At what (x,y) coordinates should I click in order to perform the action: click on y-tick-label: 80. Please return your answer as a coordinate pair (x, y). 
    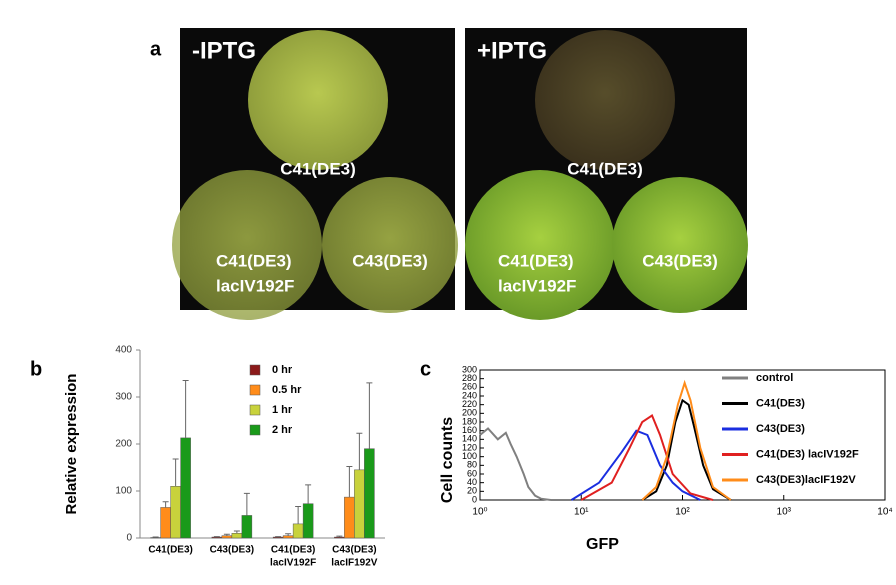
    Looking at the image, I should click on (472, 465).